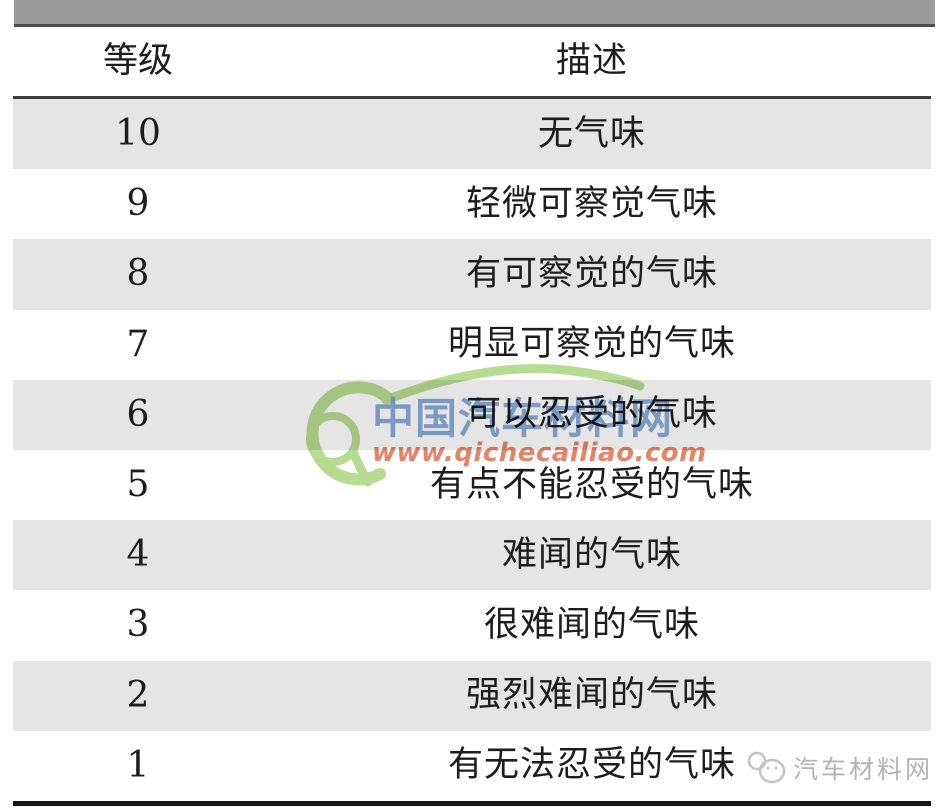 The width and height of the screenshot is (939, 812). I want to click on table-row: 5 有点不能忍受的气味, so click(472, 485).